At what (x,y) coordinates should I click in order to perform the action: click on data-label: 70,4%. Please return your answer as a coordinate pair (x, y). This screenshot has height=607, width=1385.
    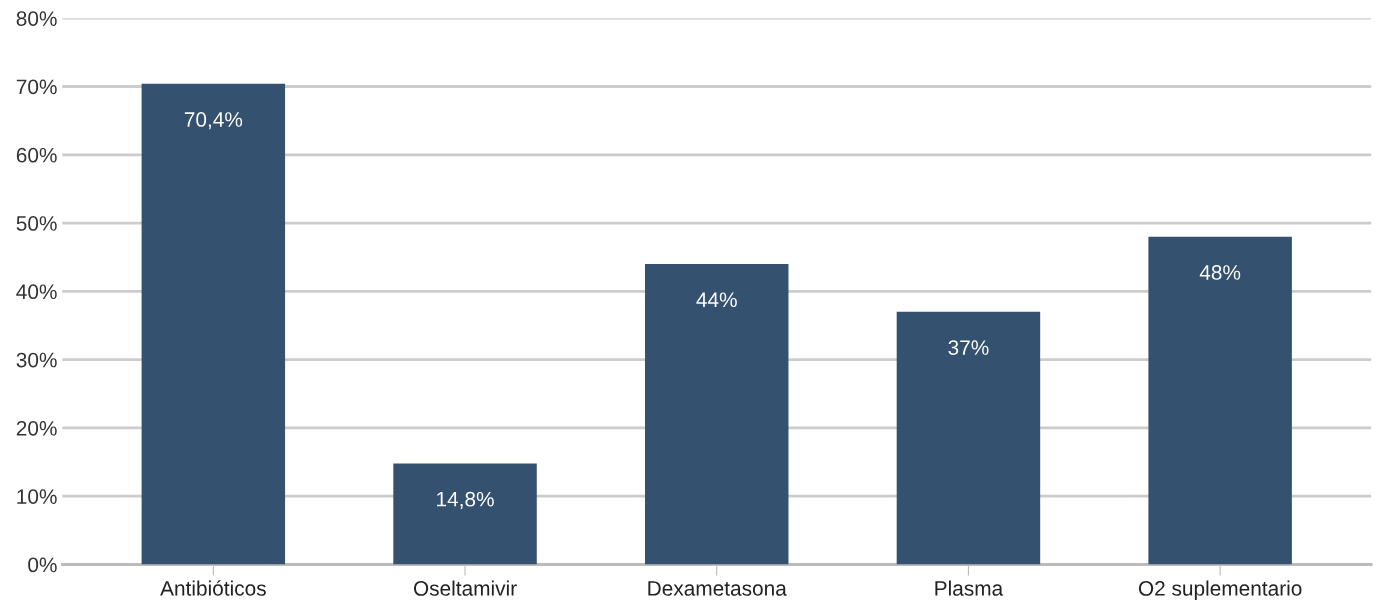
    Looking at the image, I should click on (213, 121).